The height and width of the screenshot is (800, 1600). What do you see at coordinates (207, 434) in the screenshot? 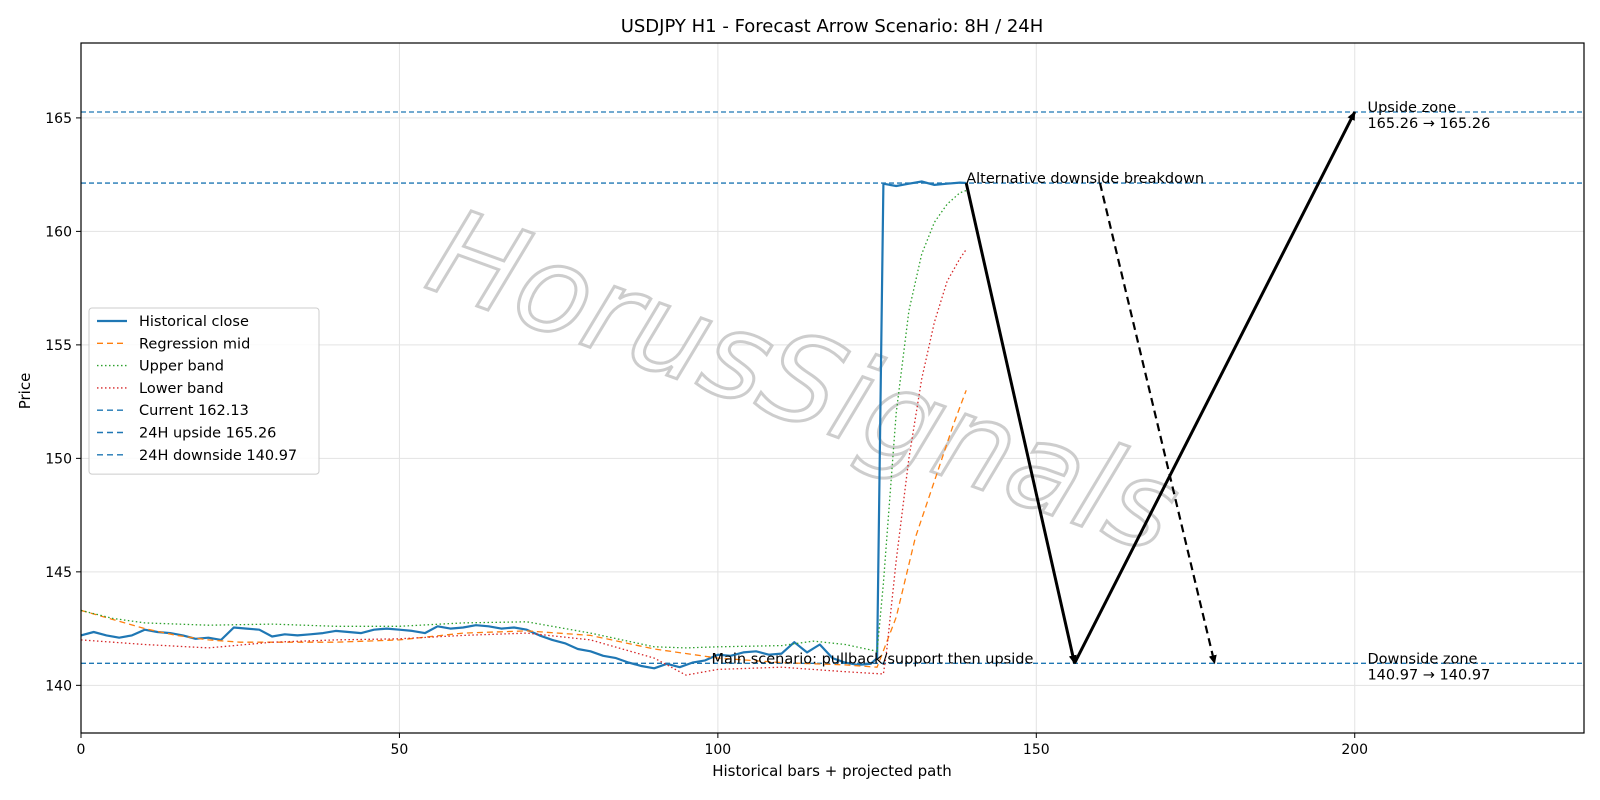
I see `legend-label-5: 24H upside 165.26` at bounding box center [207, 434].